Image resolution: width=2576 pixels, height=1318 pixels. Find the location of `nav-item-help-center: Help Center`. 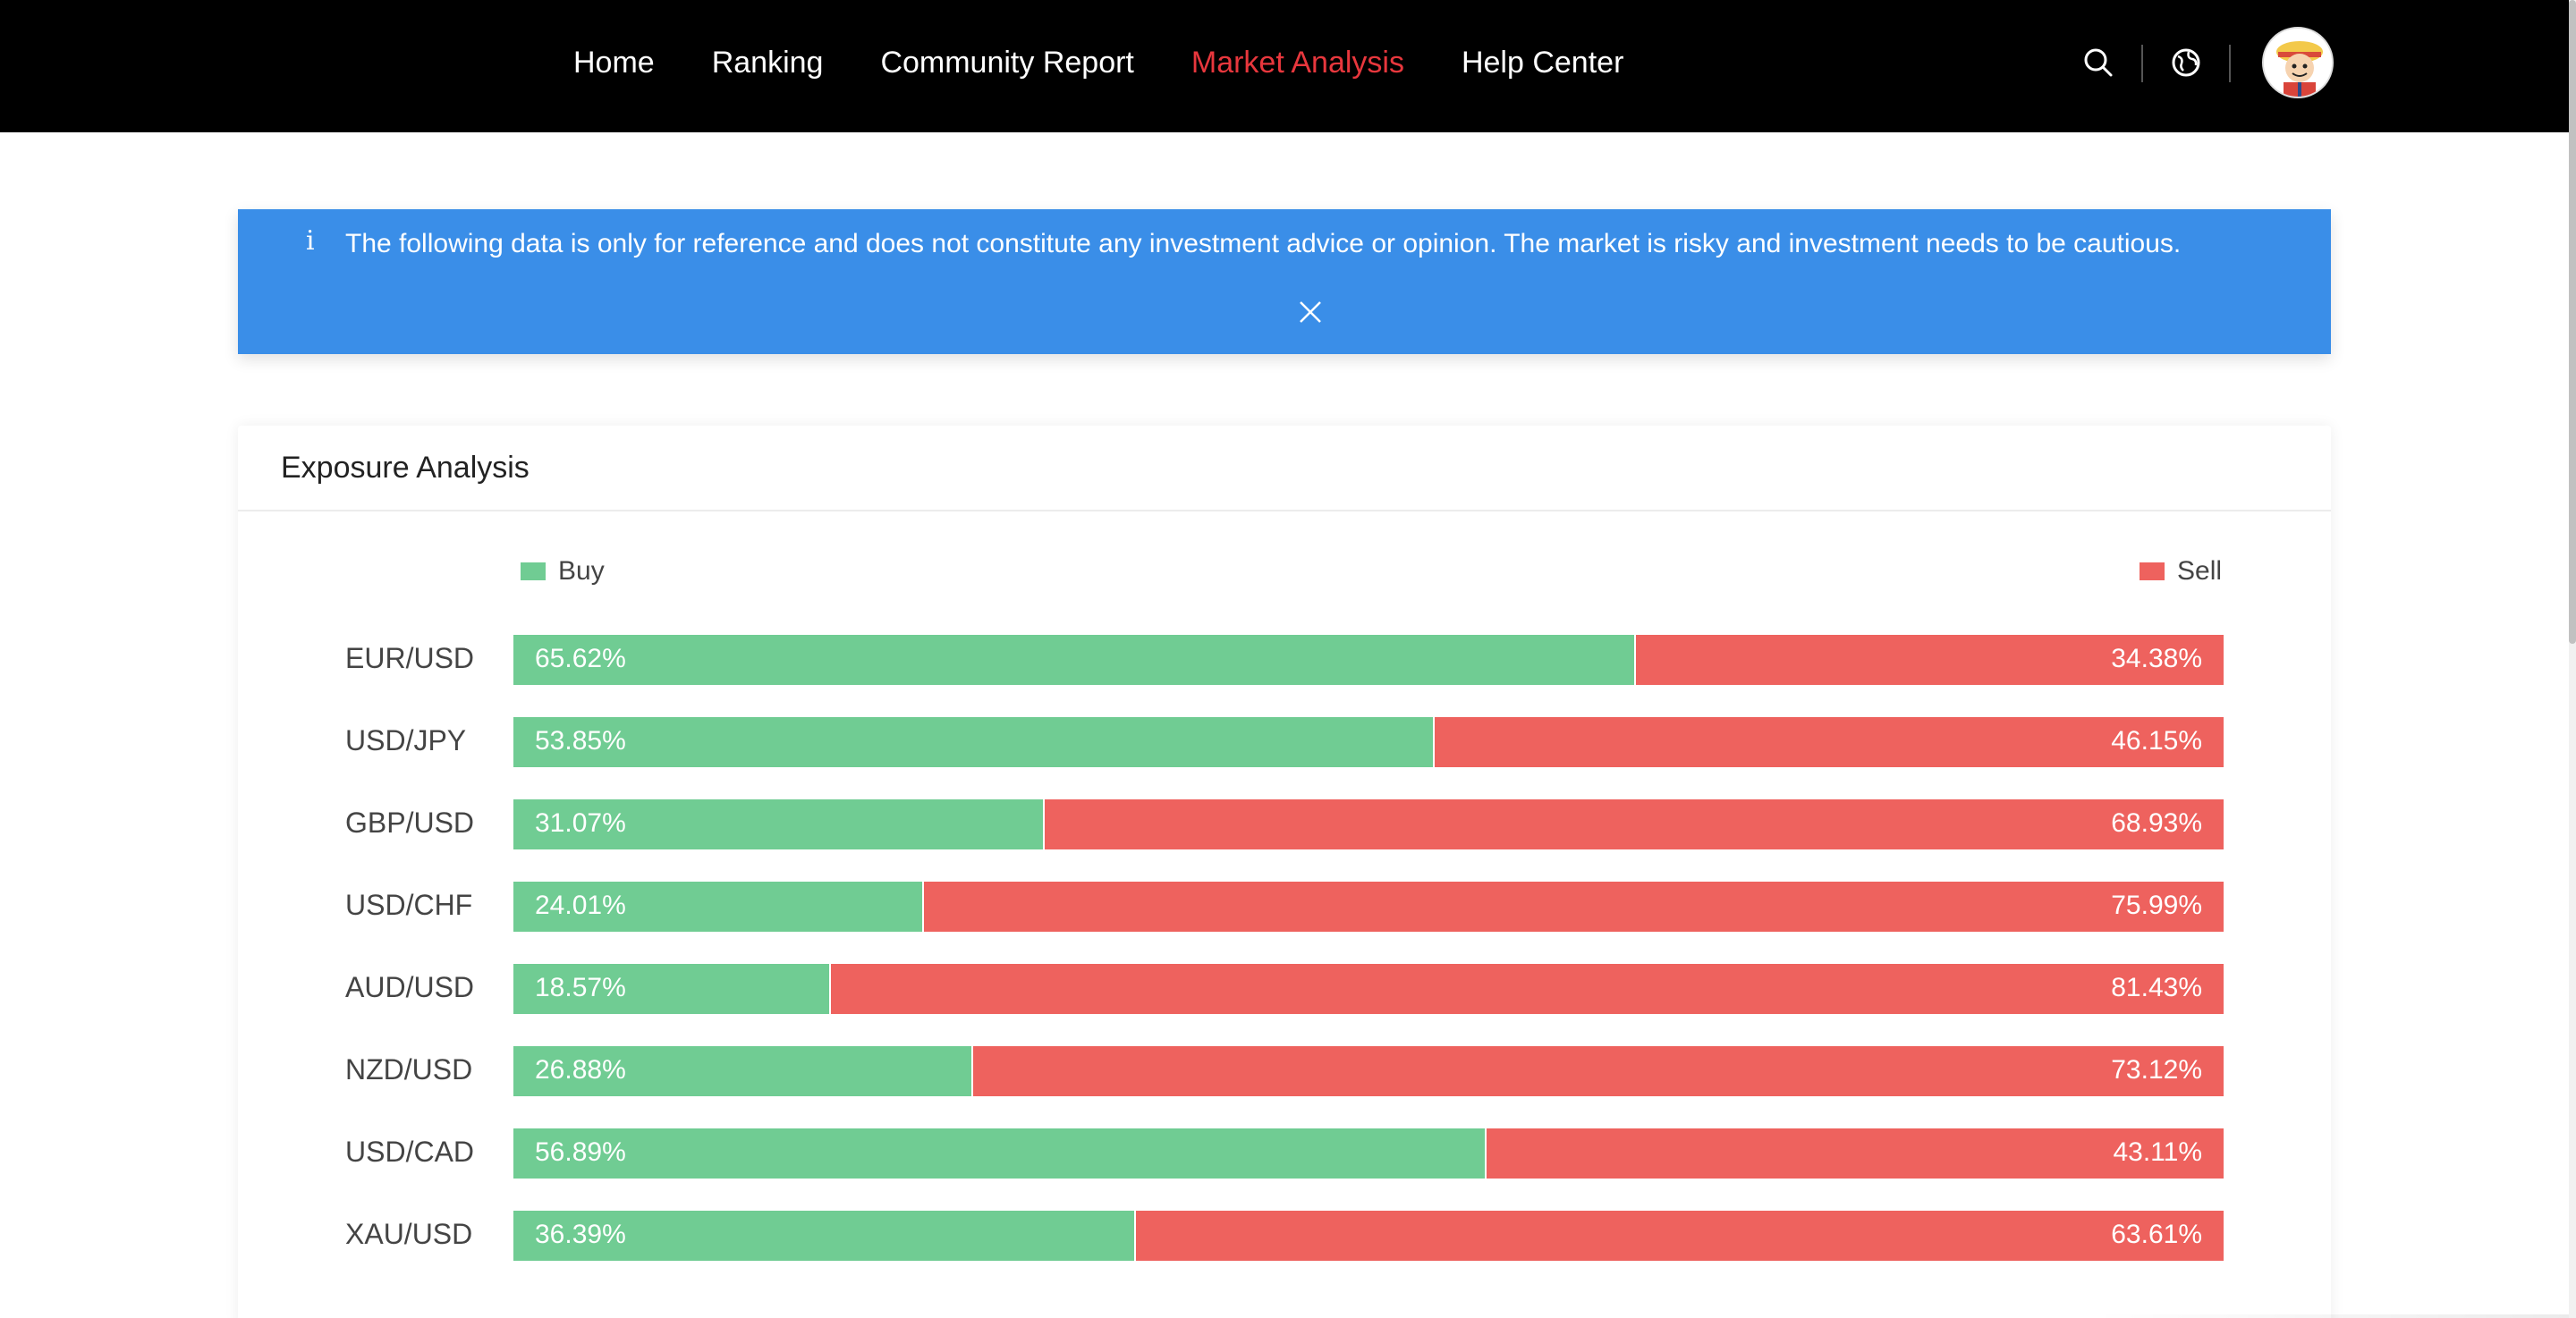

nav-item-help-center: Help Center is located at coordinates (1542, 63).